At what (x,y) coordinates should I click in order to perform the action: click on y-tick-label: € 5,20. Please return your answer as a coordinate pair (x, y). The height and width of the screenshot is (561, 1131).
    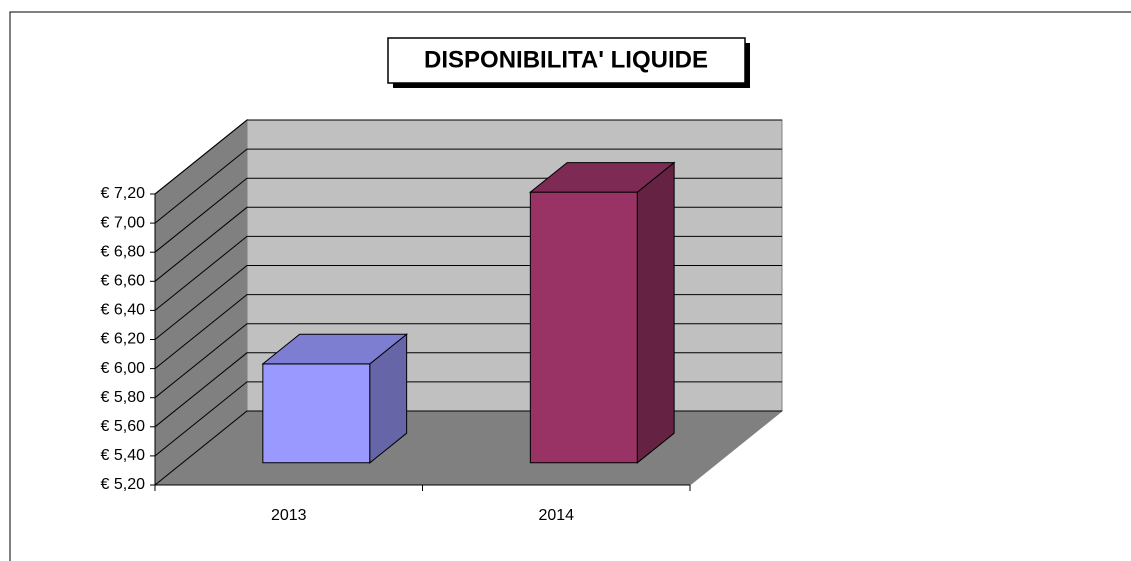
    Looking at the image, I should click on (123, 484).